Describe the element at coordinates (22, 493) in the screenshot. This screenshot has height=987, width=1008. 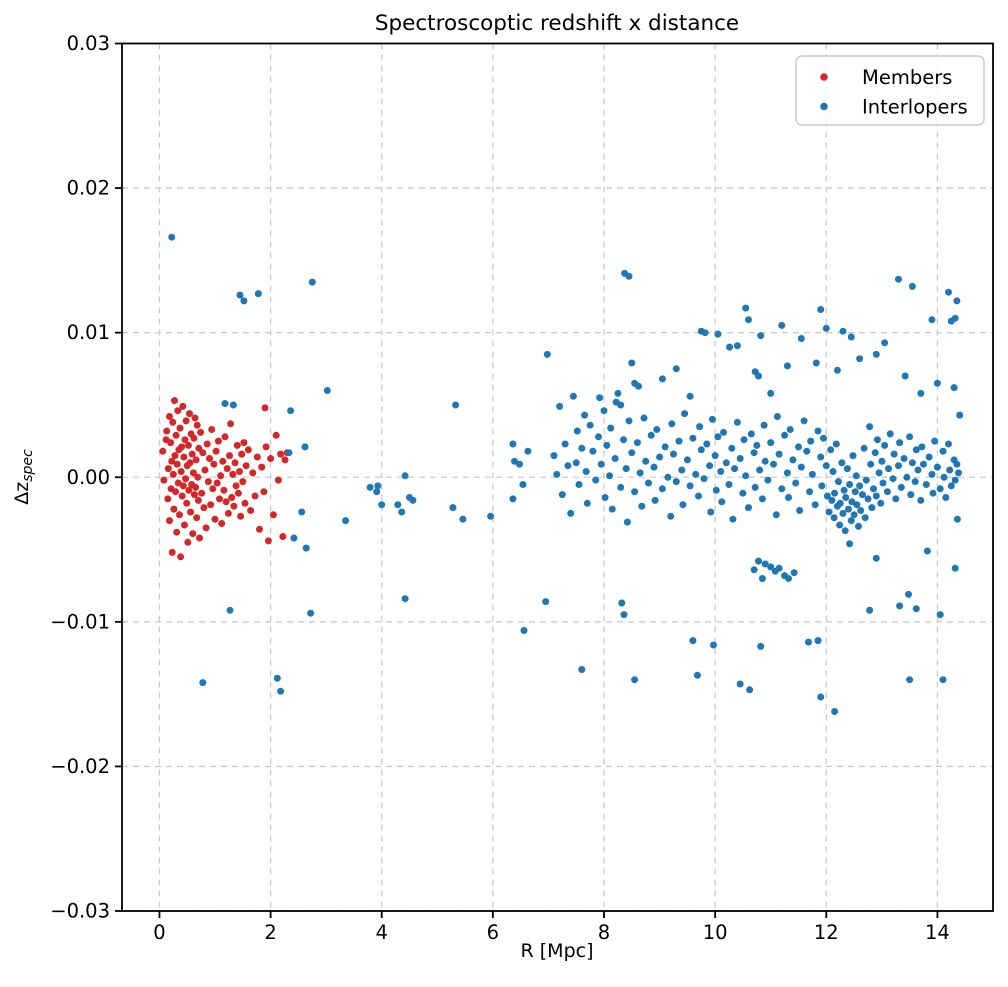
I see `y-axis-label-main: Δz` at that location.